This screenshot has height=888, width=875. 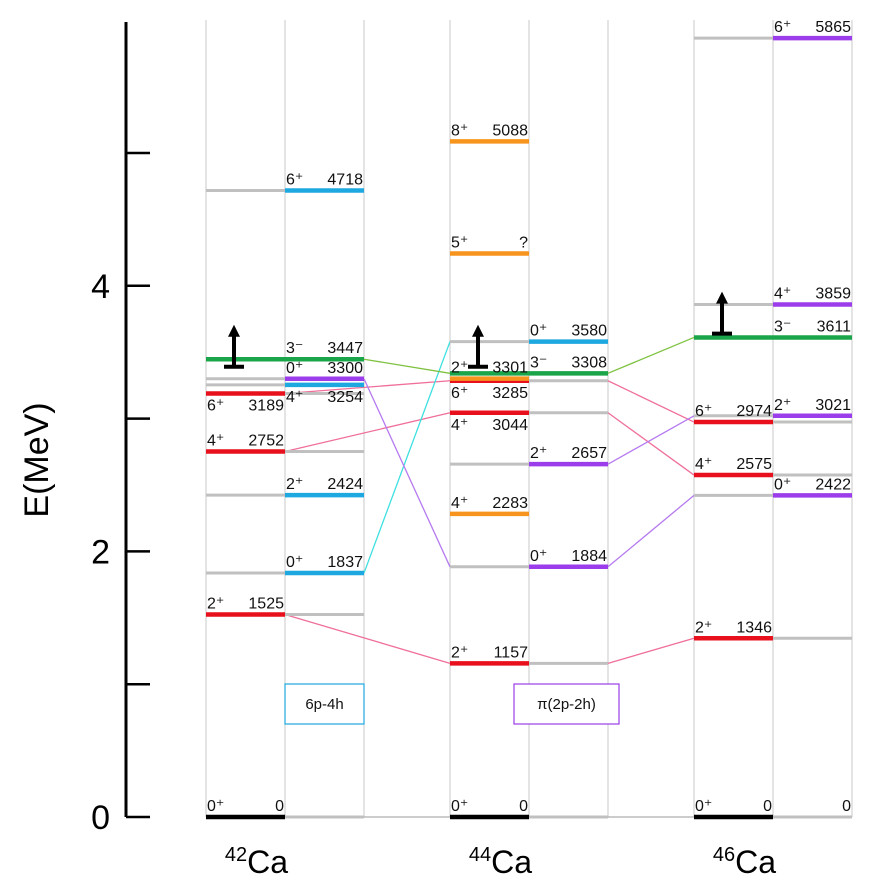 I want to click on level-energy-label: ?, so click(x=523, y=243).